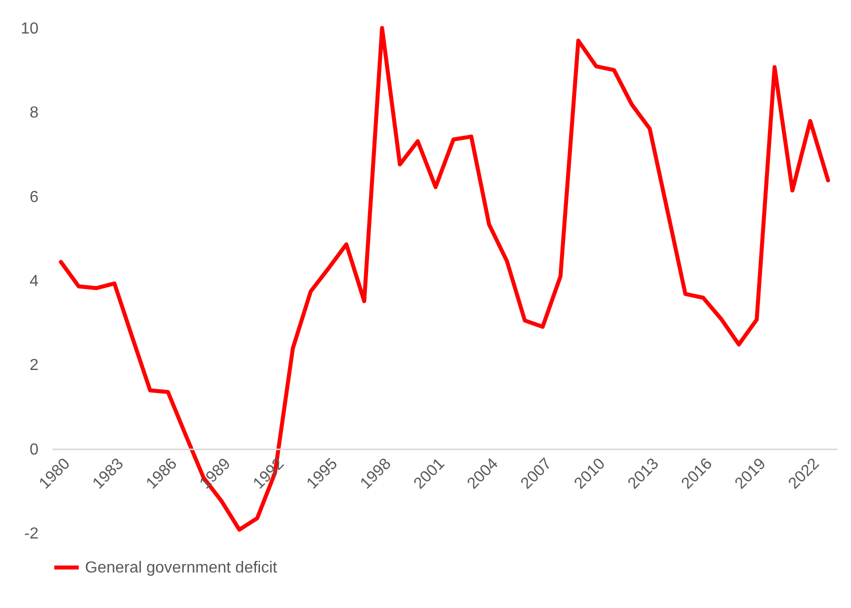 This screenshot has height=608, width=851. Describe the element at coordinates (34, 449) in the screenshot. I see `y-tick-label: 0` at that location.